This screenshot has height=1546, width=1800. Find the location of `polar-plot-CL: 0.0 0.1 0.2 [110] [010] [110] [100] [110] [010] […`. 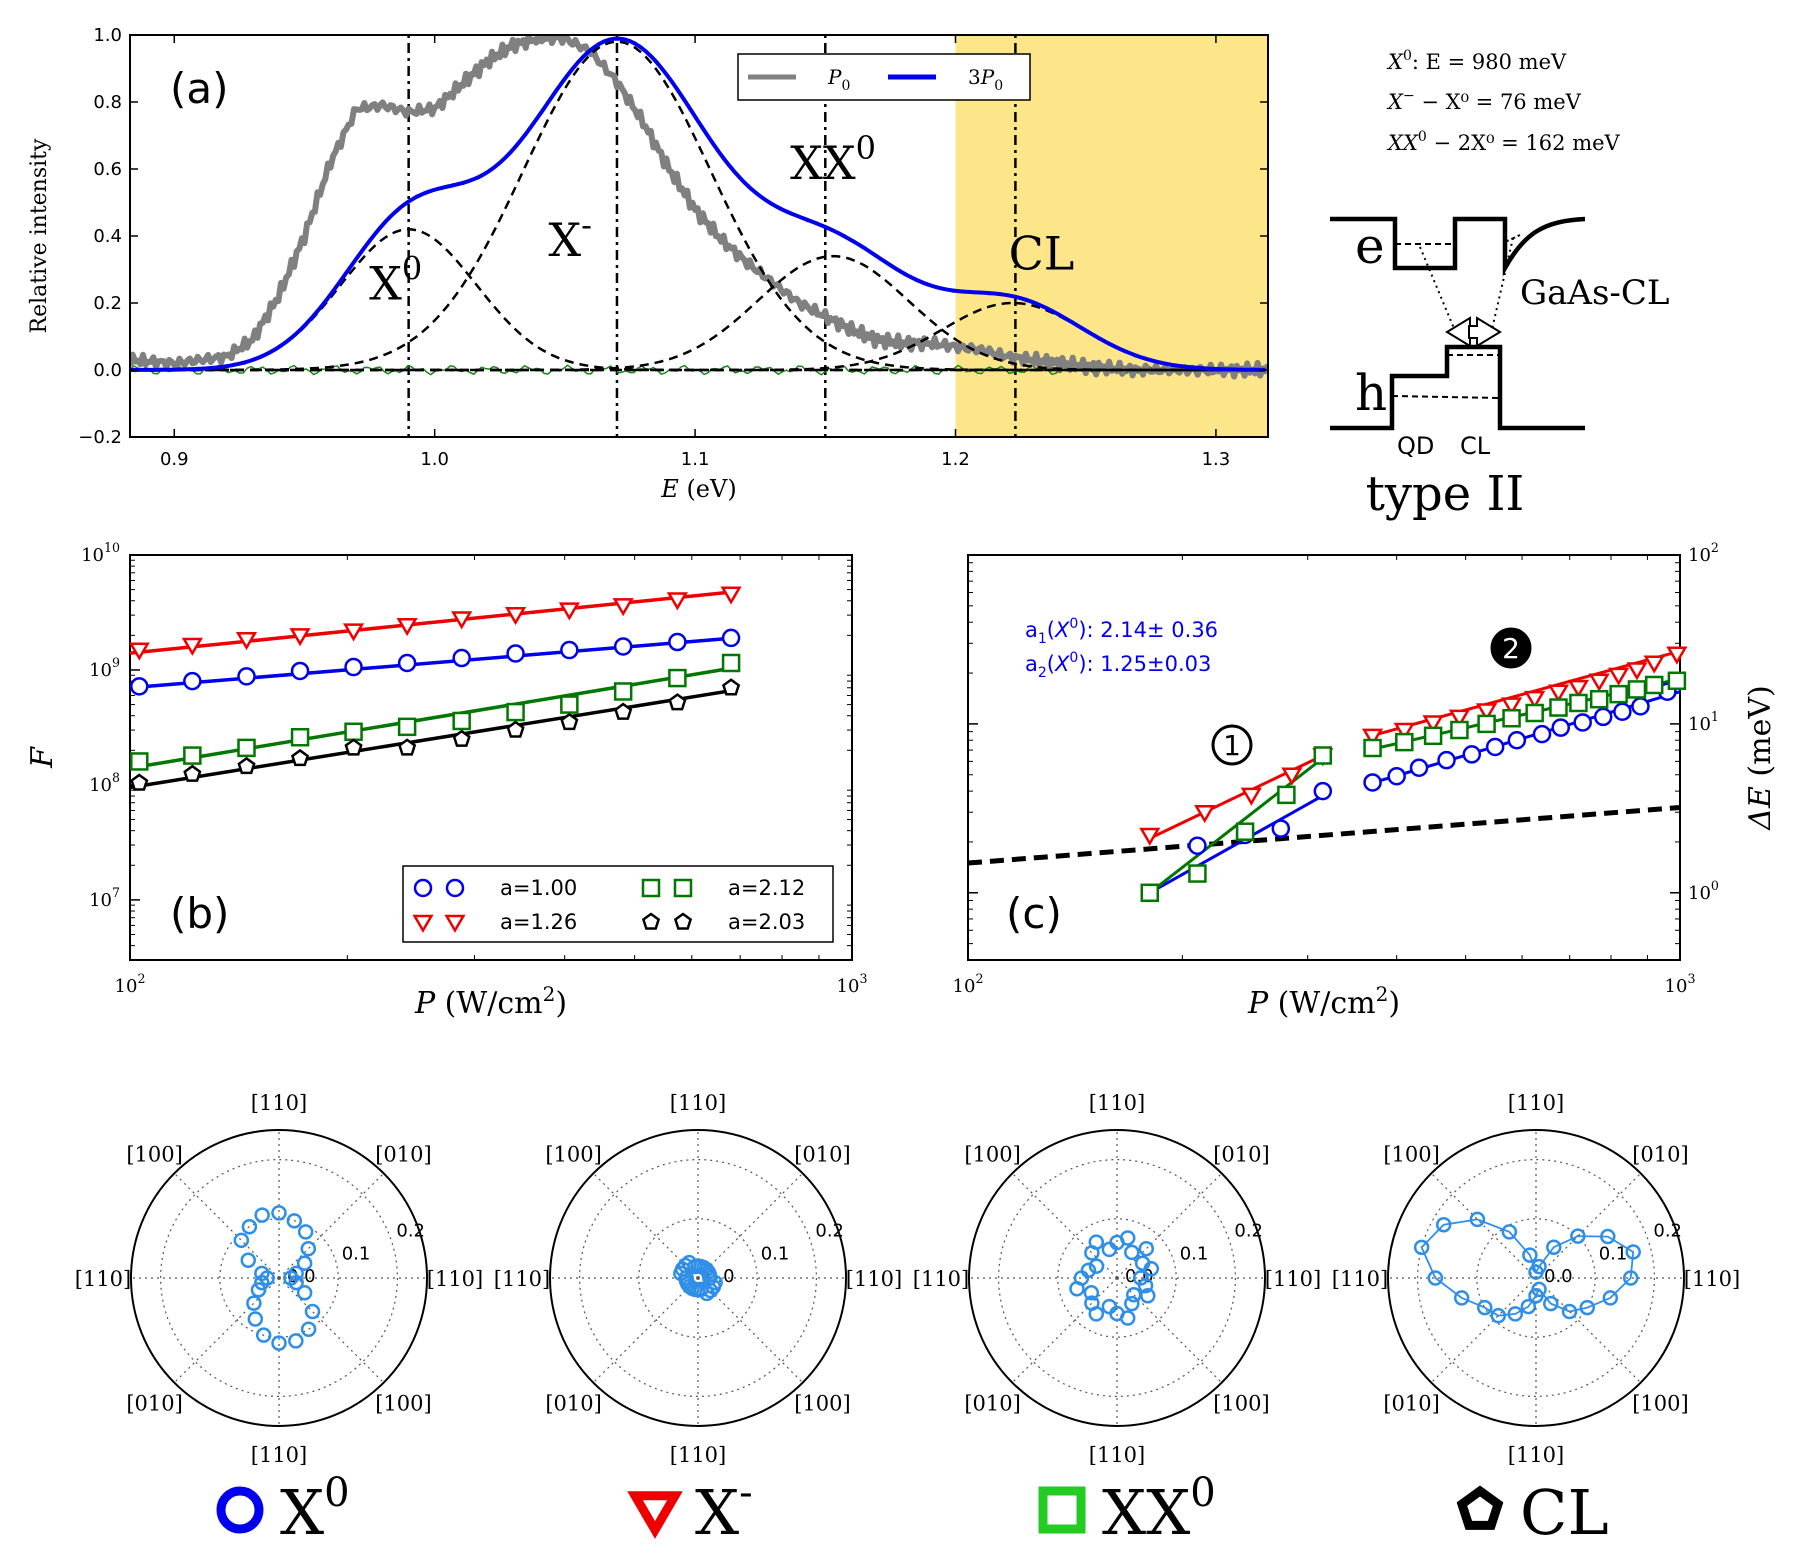

polar-plot-CL: 0.0 0.1 0.2 [110] [010] [110] [100] [110] [010] [… is located at coordinates (1536, 1279).